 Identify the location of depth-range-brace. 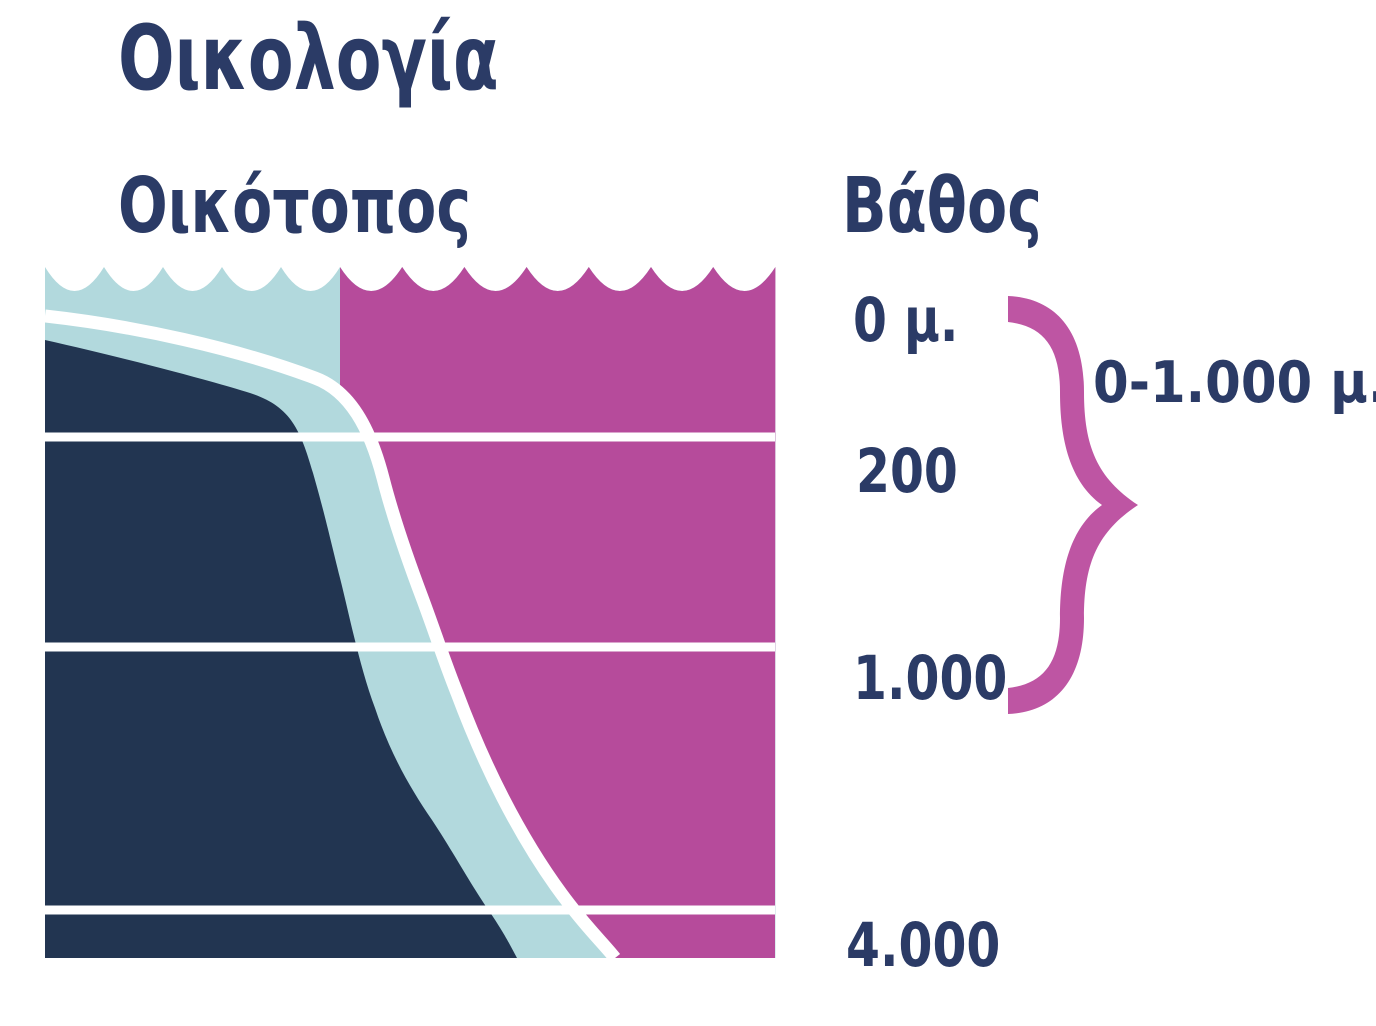
(1073, 505).